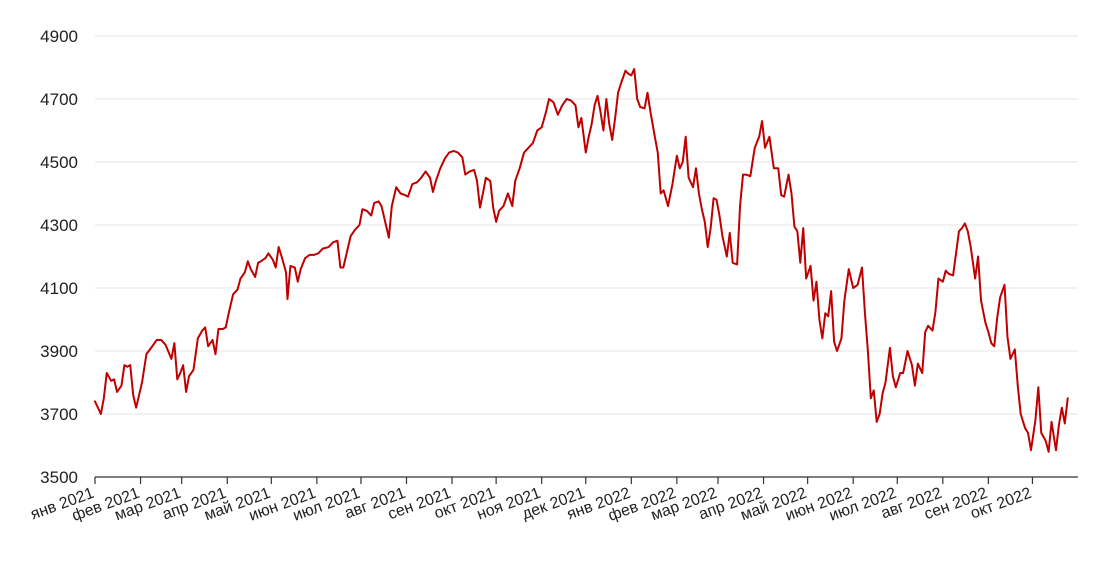 The width and height of the screenshot is (1100, 562). What do you see at coordinates (59, 36) in the screenshot?
I see `y-tick-label-4900: 4900` at bounding box center [59, 36].